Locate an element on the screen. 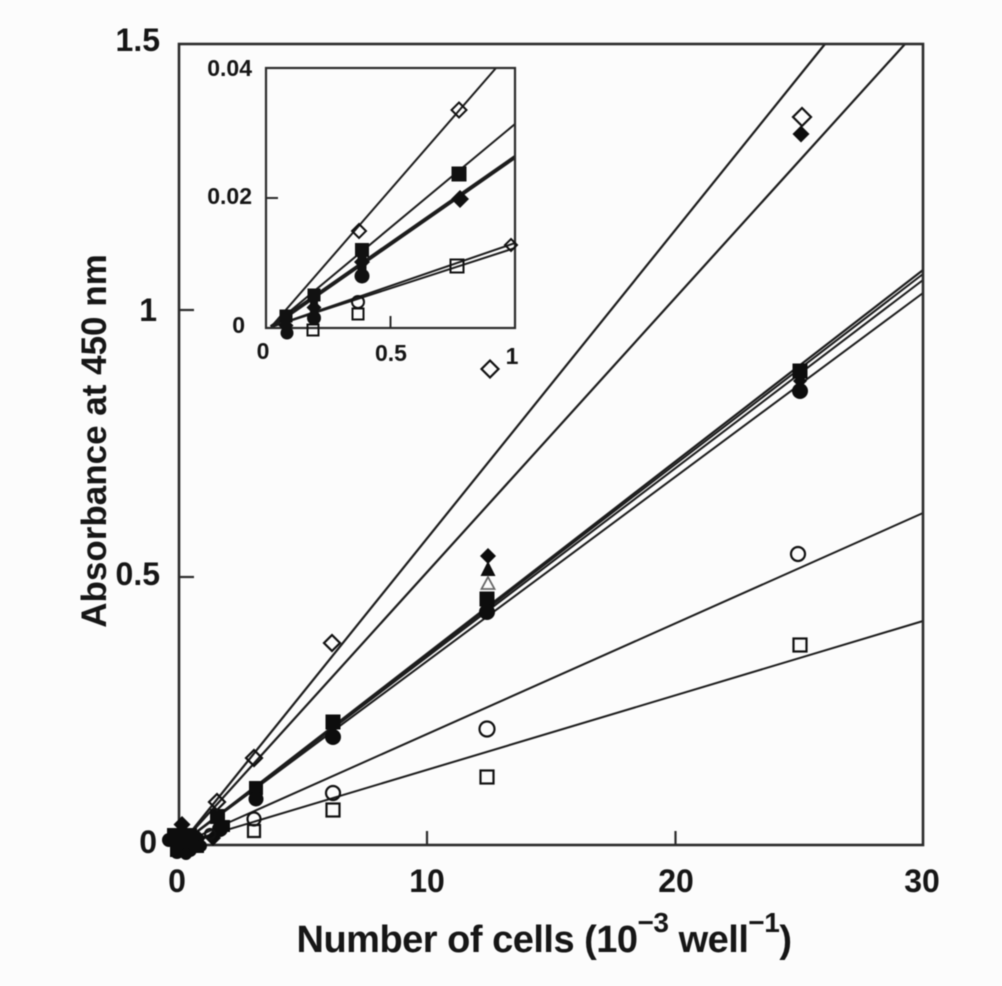 This screenshot has width=1002, height=986. svg-text: 20 is located at coordinates (676, 881).